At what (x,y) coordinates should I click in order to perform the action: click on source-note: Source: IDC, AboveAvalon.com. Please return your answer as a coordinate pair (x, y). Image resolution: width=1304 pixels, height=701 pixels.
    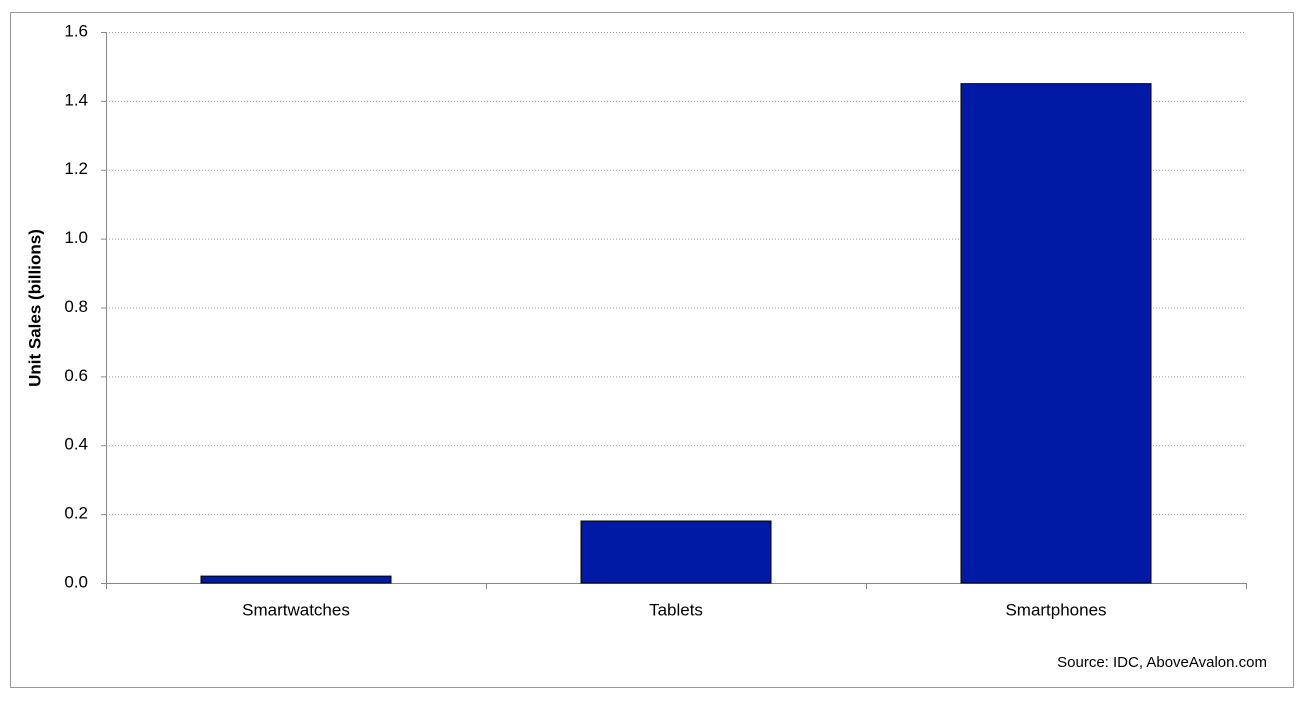
    Looking at the image, I should click on (1162, 662).